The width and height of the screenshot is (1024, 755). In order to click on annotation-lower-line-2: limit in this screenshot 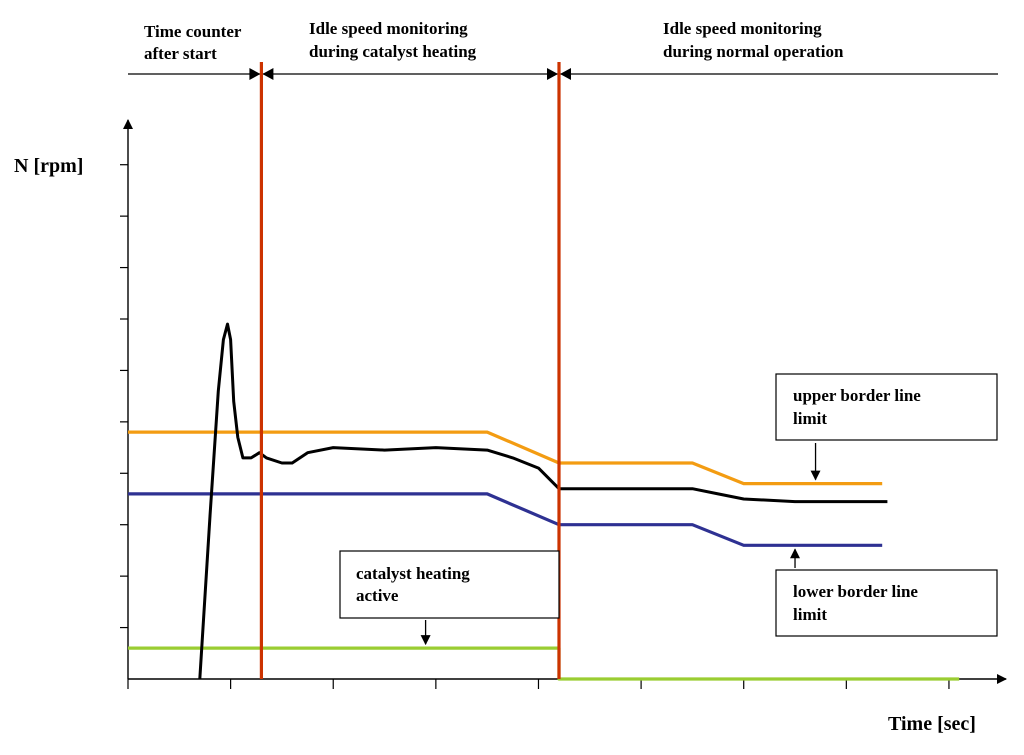, I will do `click(810, 614)`.